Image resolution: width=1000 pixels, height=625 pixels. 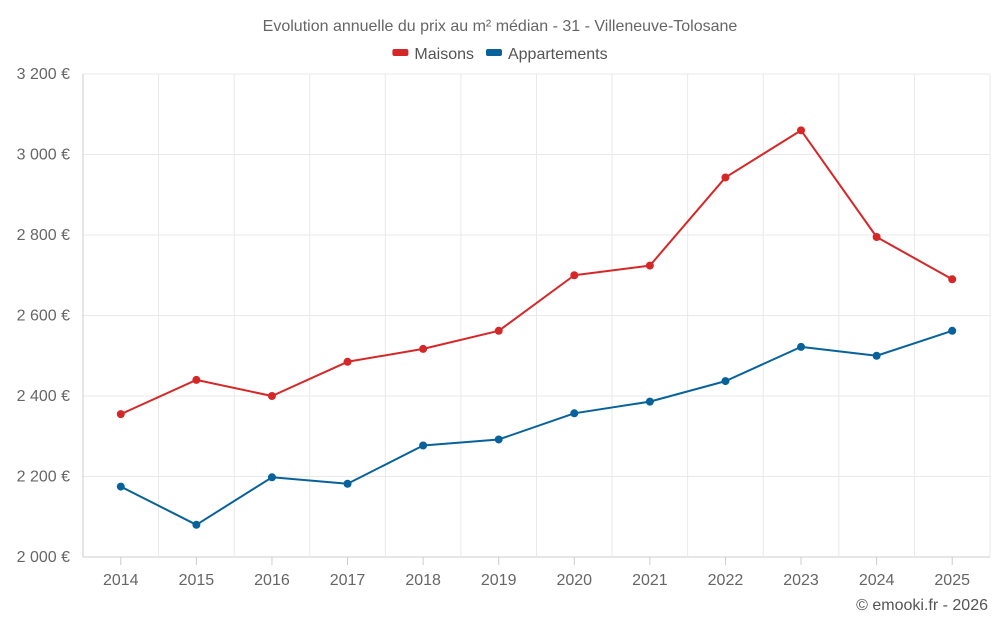 I want to click on y-tick-label: 2 600 €, so click(x=43, y=316).